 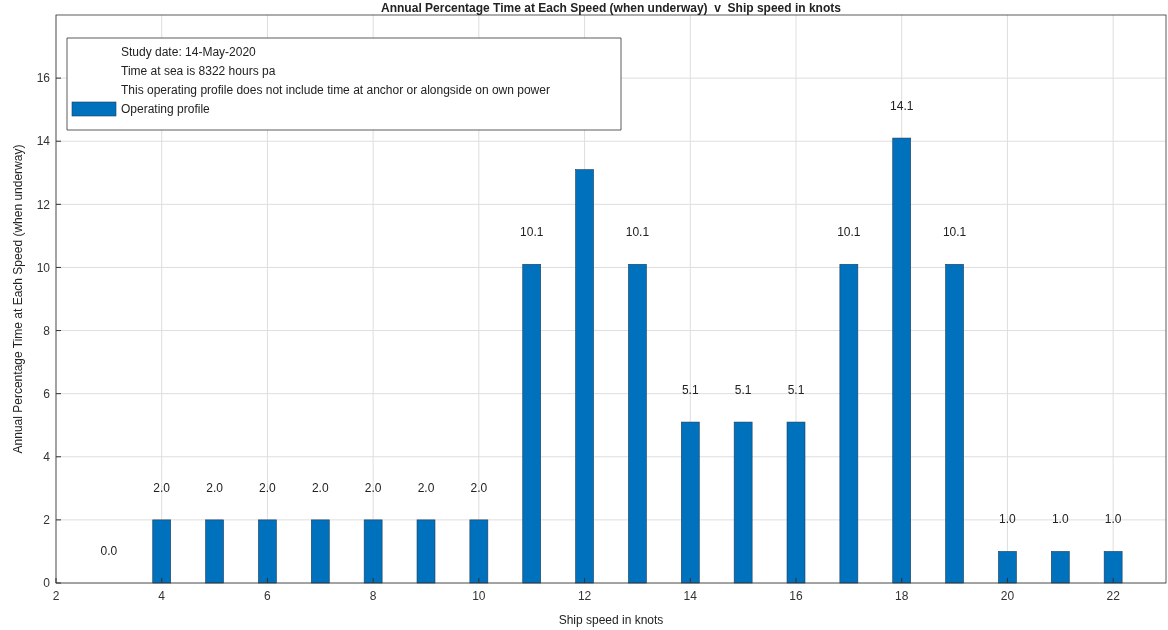 What do you see at coordinates (162, 596) in the screenshot?
I see `x-tick-label: 4` at bounding box center [162, 596].